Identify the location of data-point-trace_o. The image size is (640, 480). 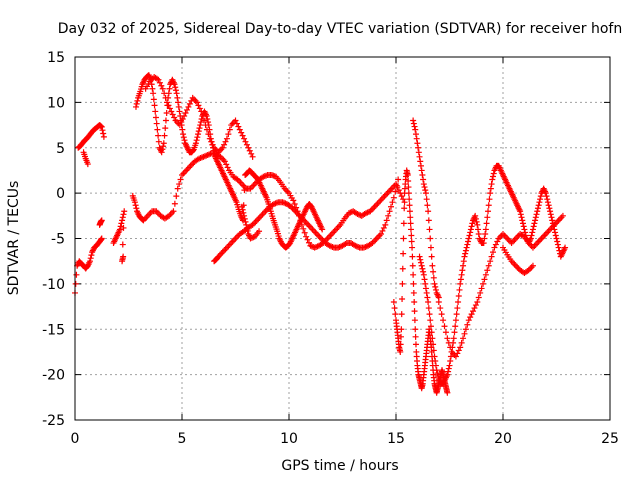
(532, 265).